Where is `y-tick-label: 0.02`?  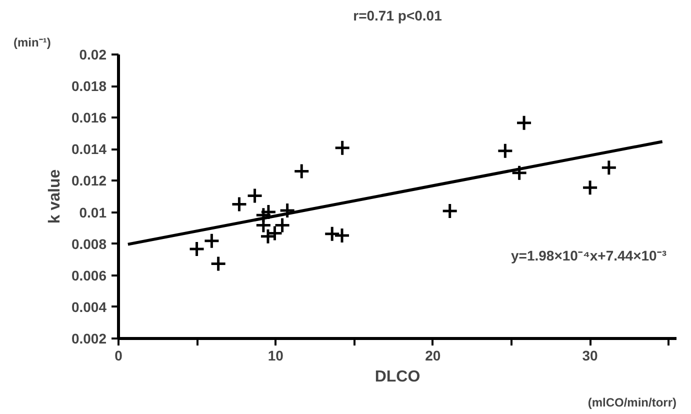
y-tick-label: 0.02 is located at coordinates (93, 54).